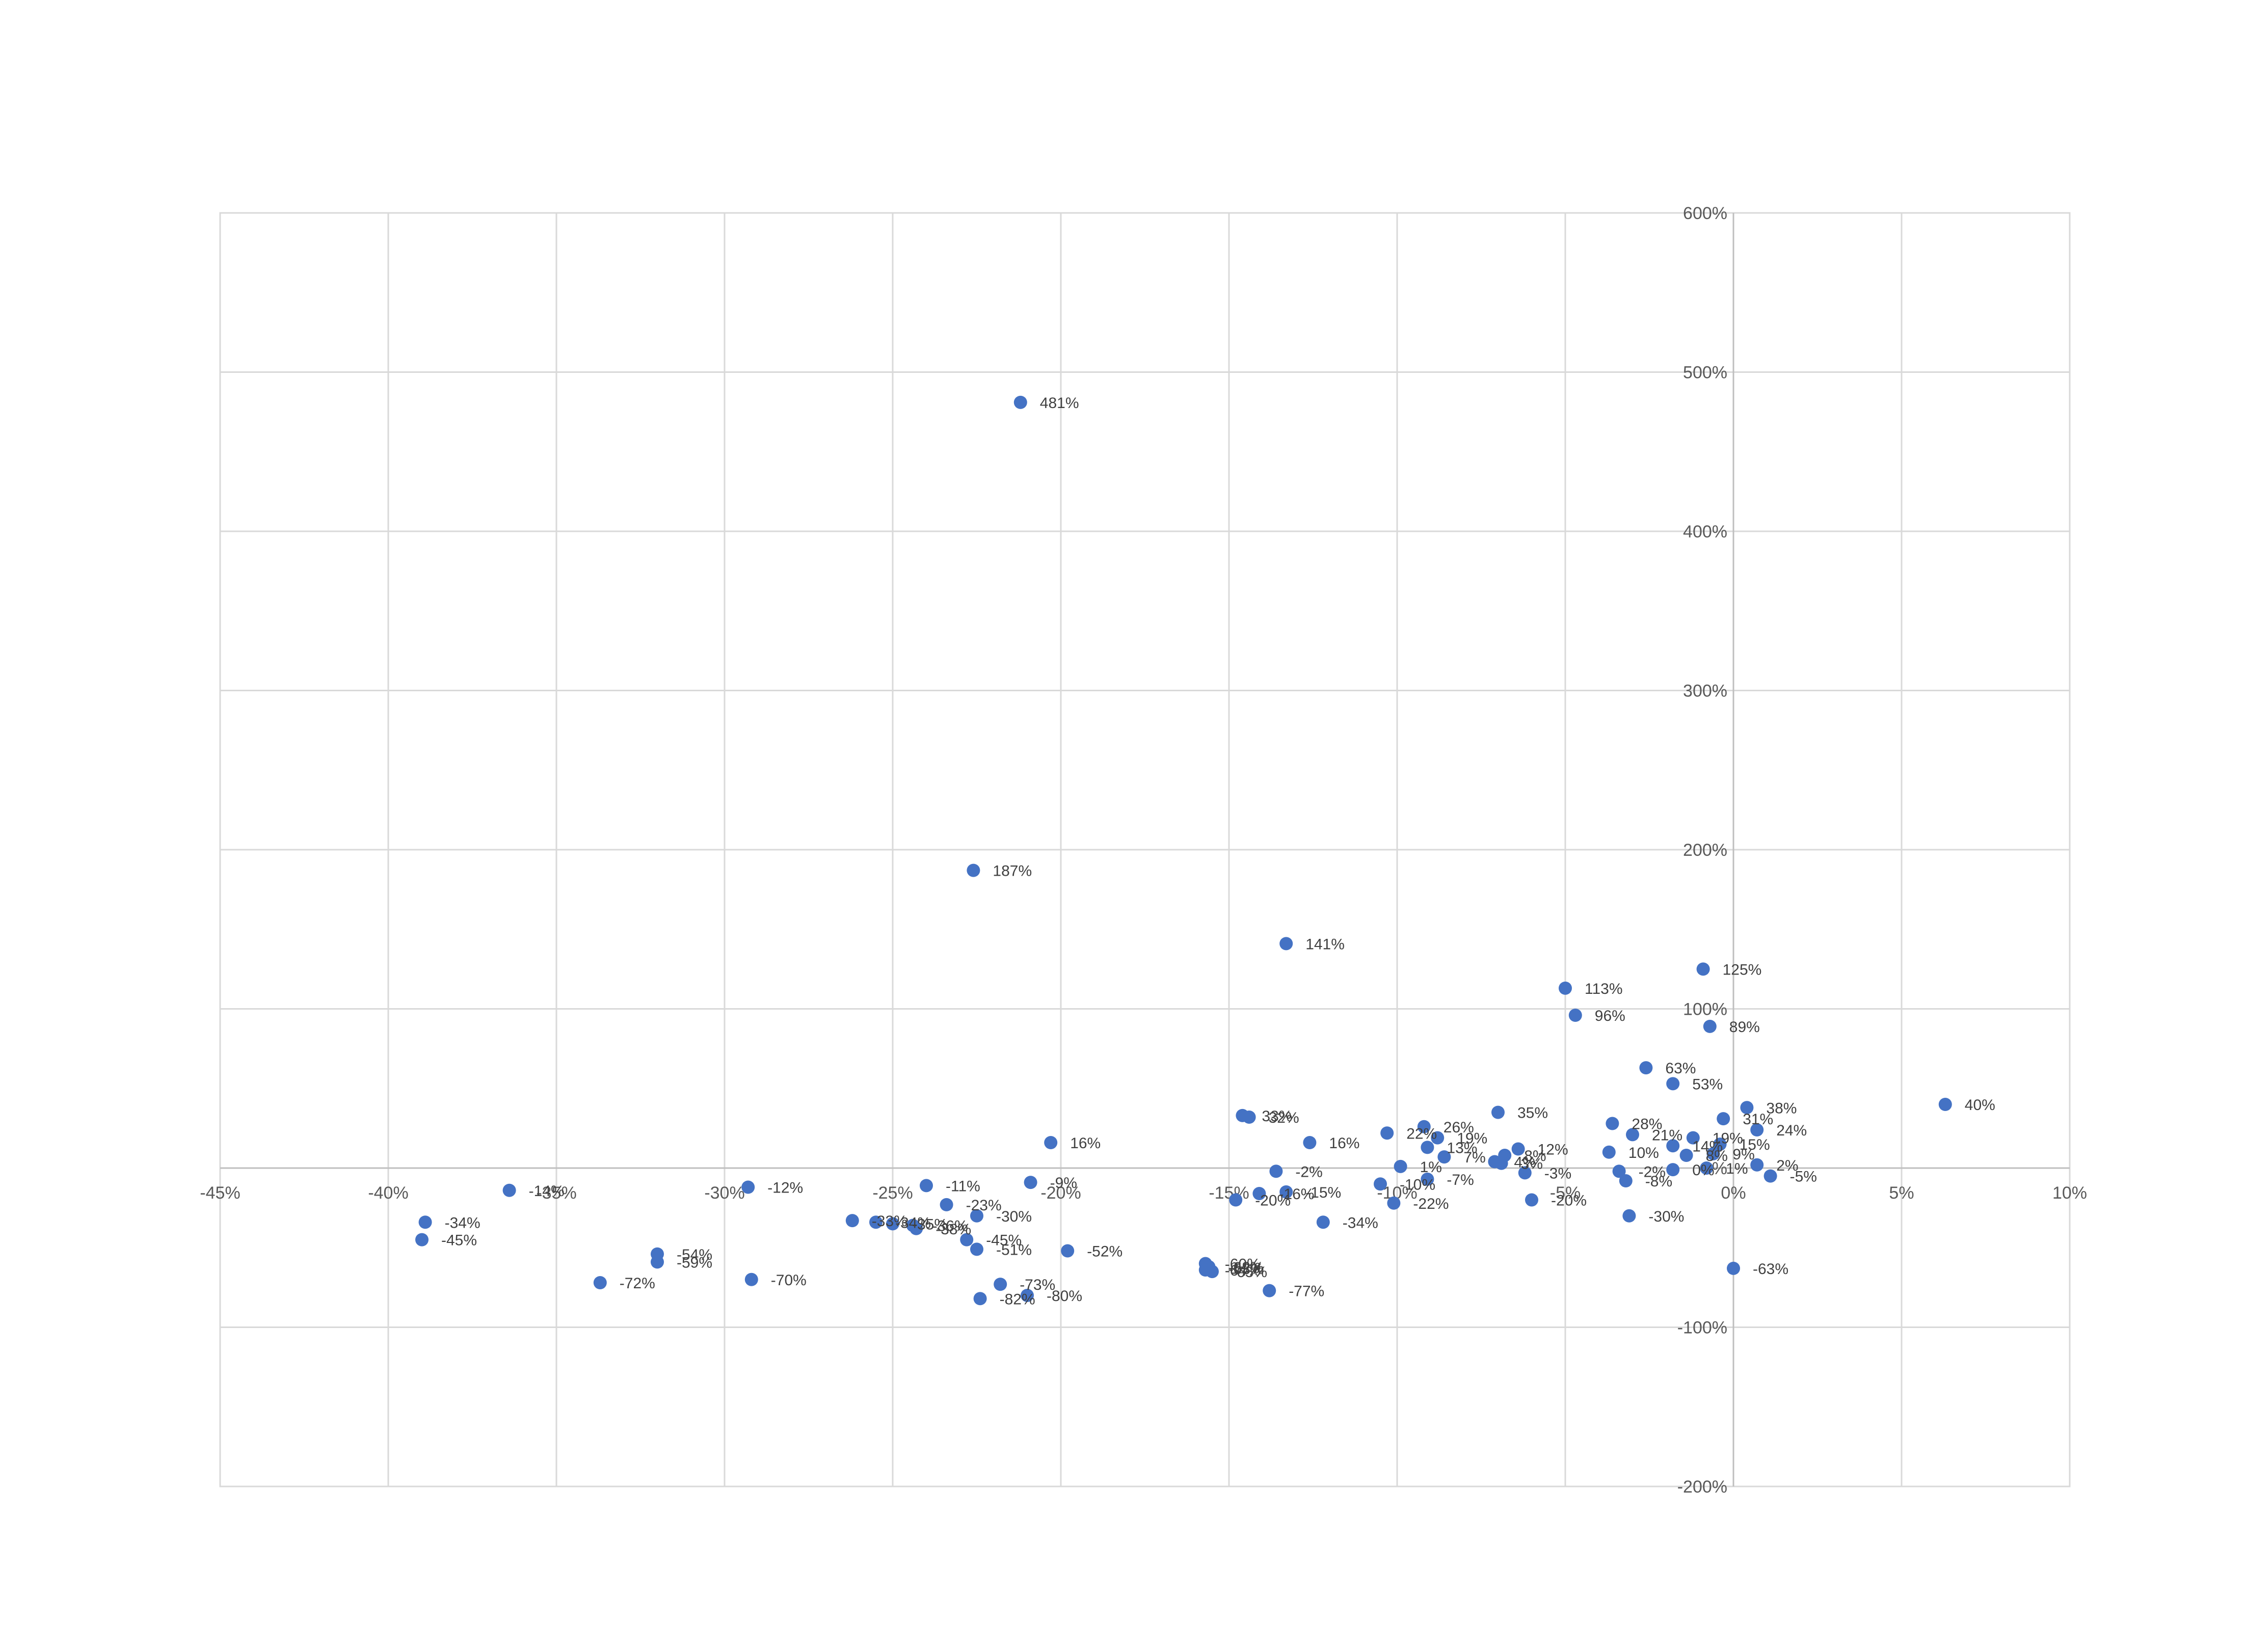 The width and height of the screenshot is (2245, 1652). I want to click on data-label: 38%, so click(1781, 1108).